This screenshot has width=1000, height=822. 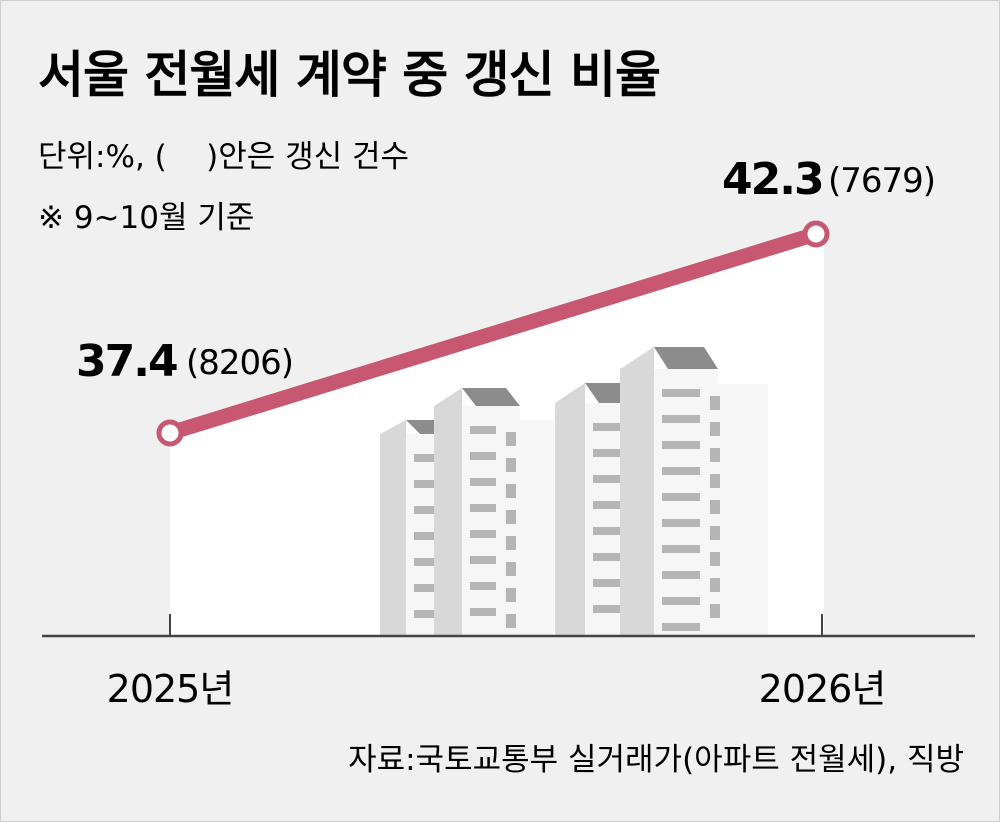 I want to click on building-3-face, so click(x=525, y=528).